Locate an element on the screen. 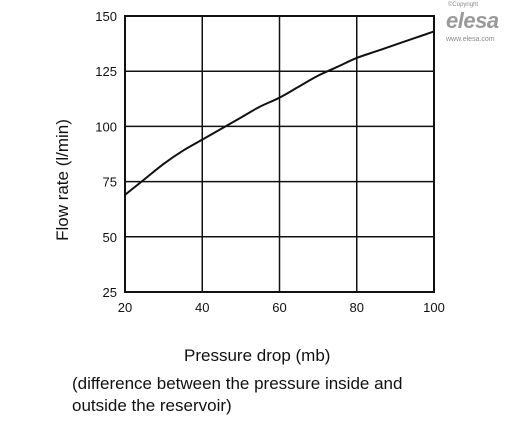 The image size is (512, 430). elesa-logo: ©Copyright elesa www.elesa.com is located at coordinates (474, 26).